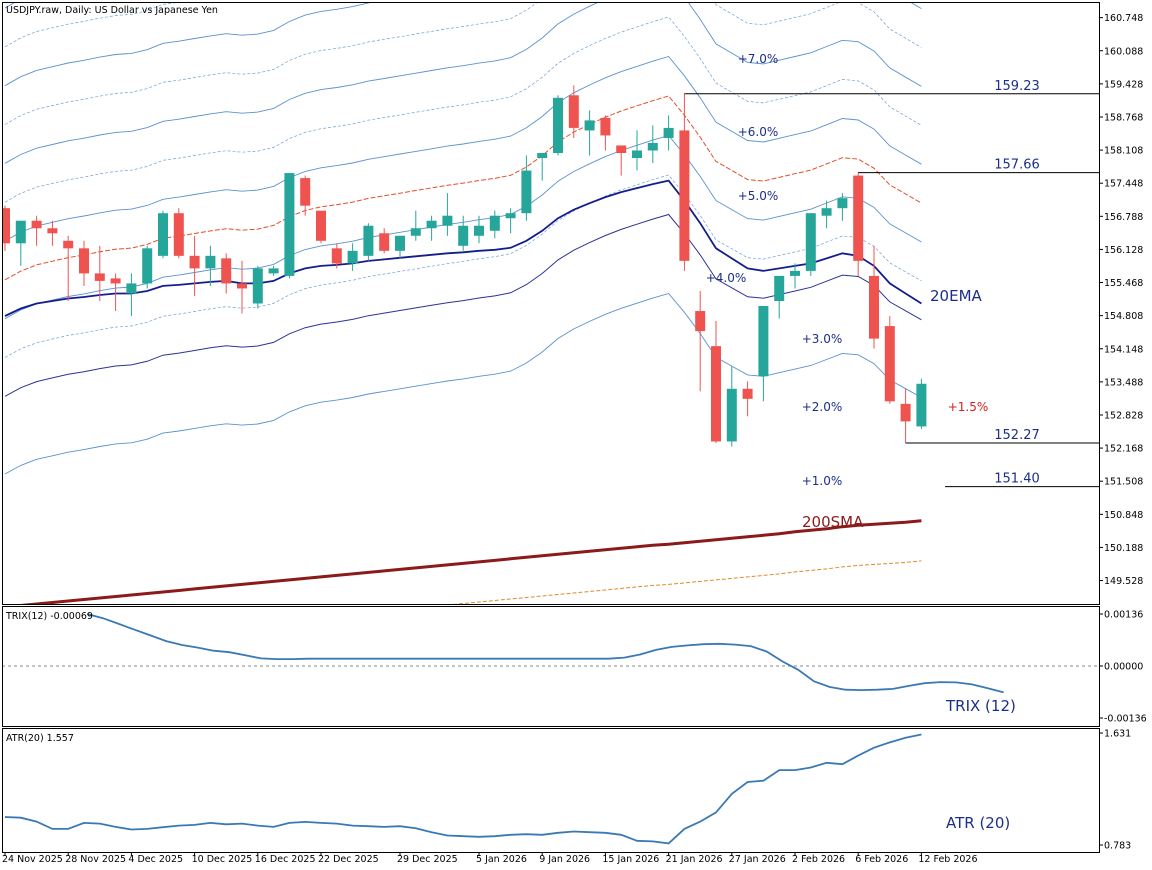  I want to click on price-tick-label: 154.148, so click(1123, 349).